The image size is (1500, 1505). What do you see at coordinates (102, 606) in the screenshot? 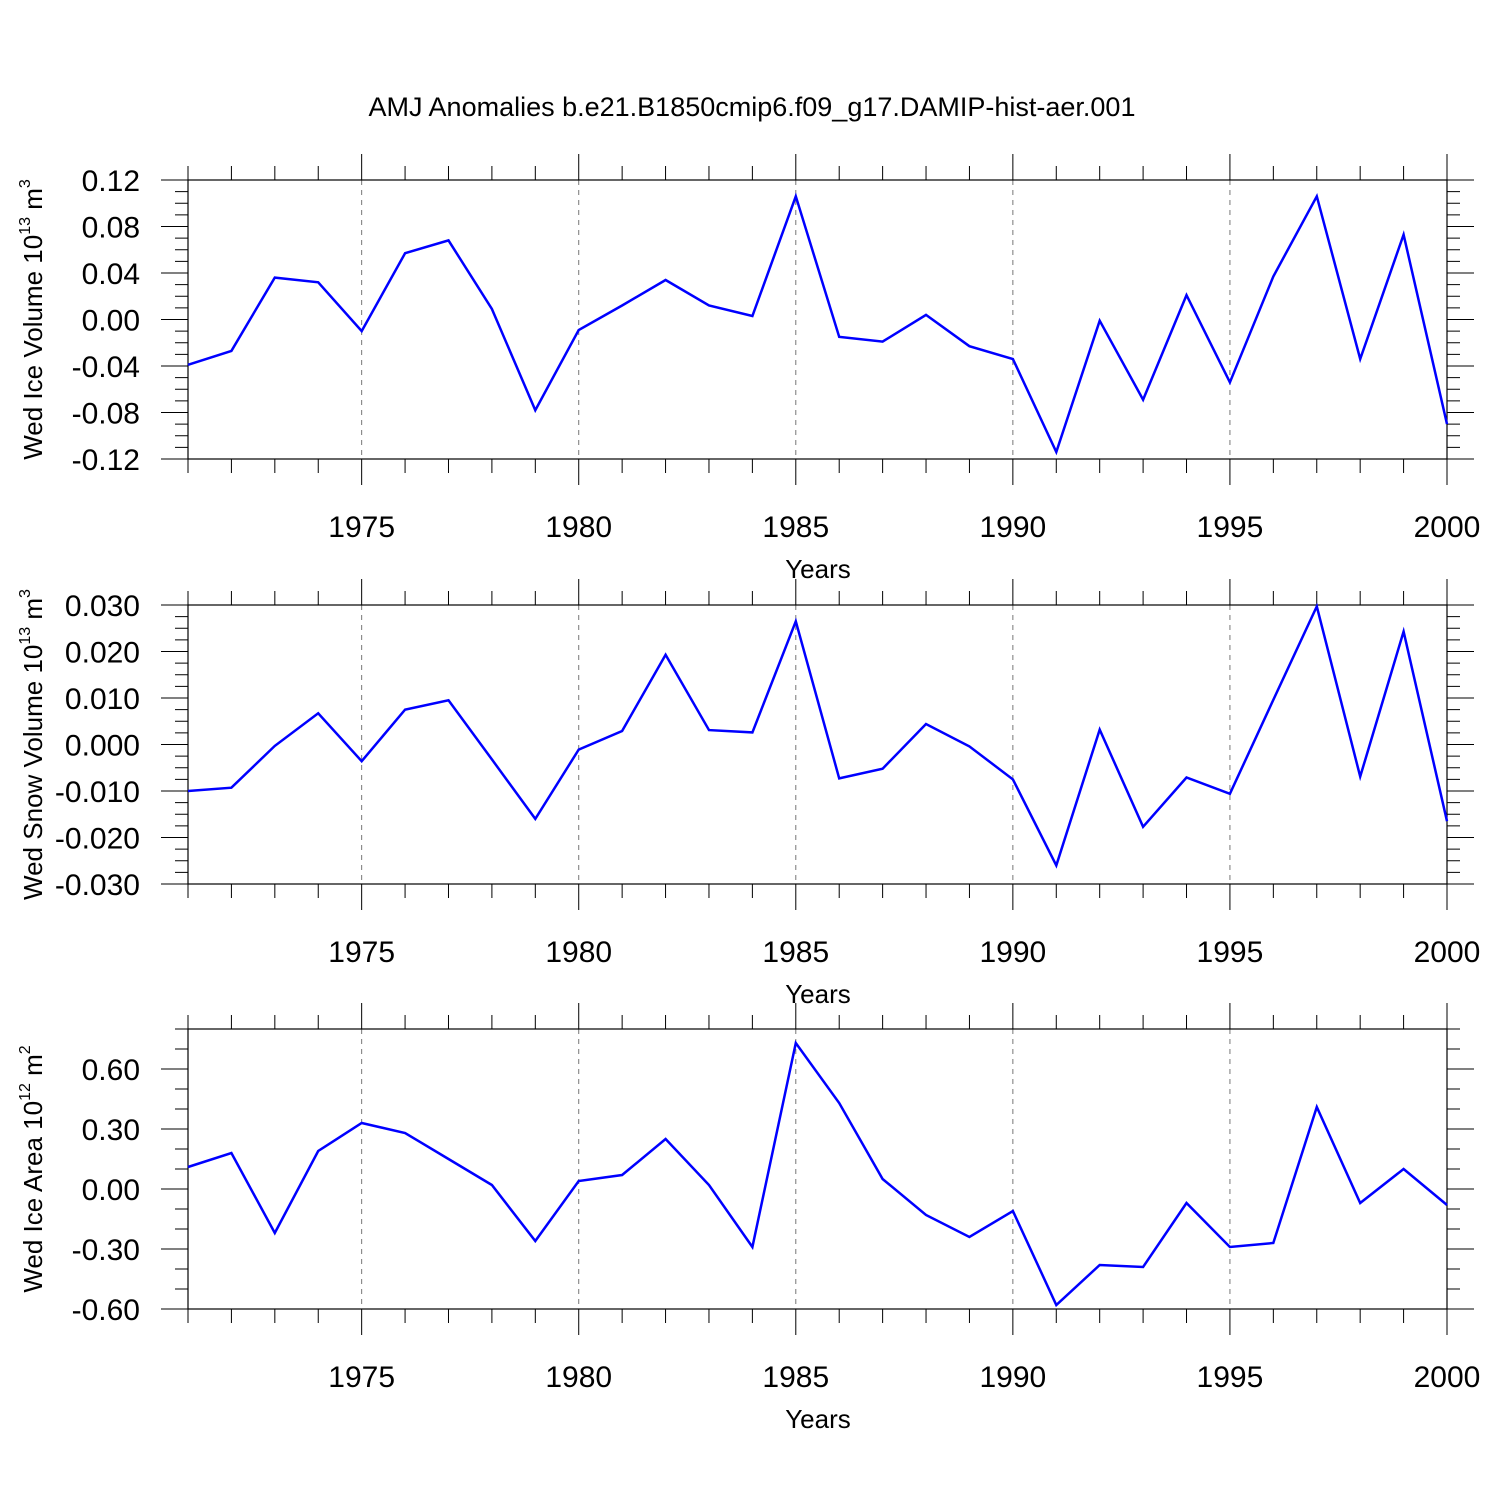
I see `y-tick-label: 0.030` at bounding box center [102, 606].